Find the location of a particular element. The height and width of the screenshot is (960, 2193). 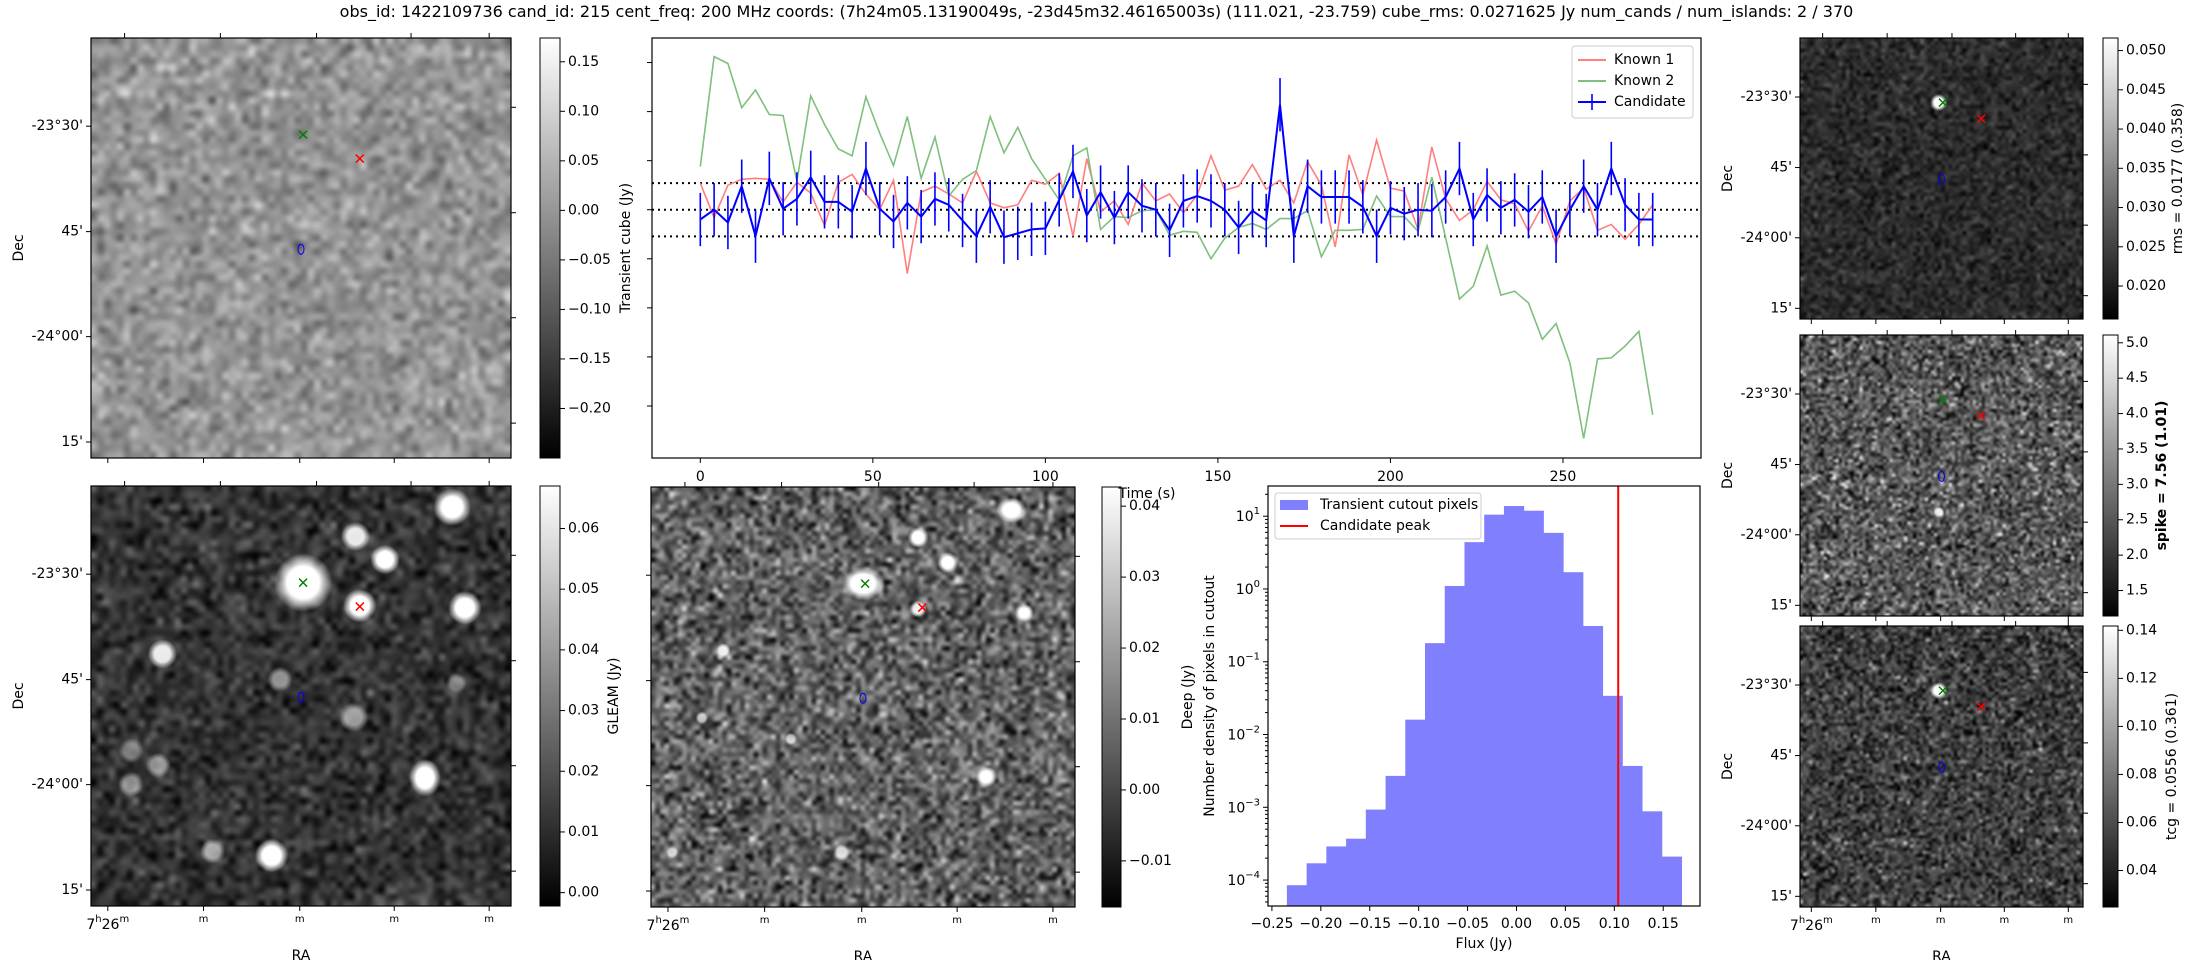

x-axis-label: Flux (Jy) is located at coordinates (1484, 944).